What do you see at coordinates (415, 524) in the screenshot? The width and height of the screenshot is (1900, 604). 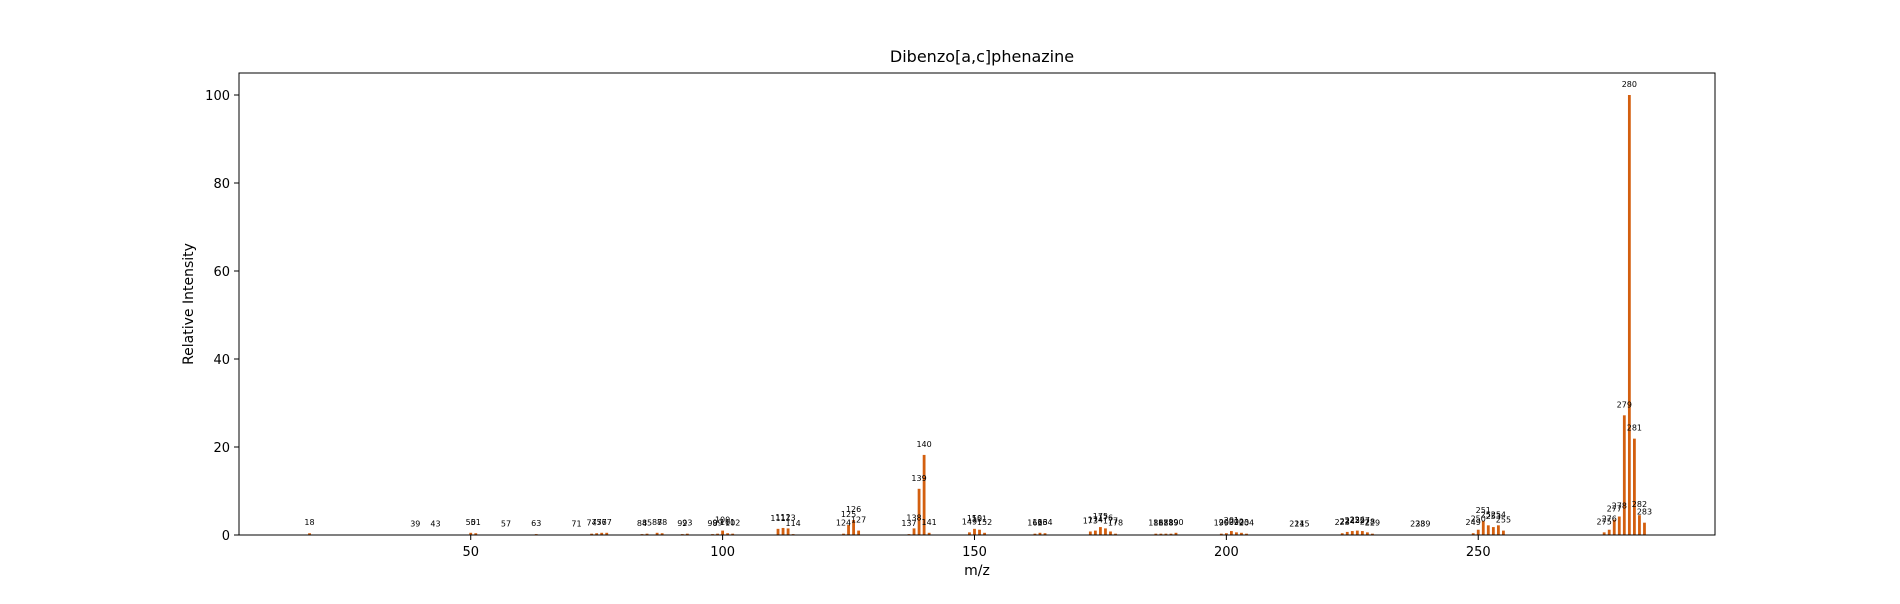 I see `peak-label: 39` at bounding box center [415, 524].